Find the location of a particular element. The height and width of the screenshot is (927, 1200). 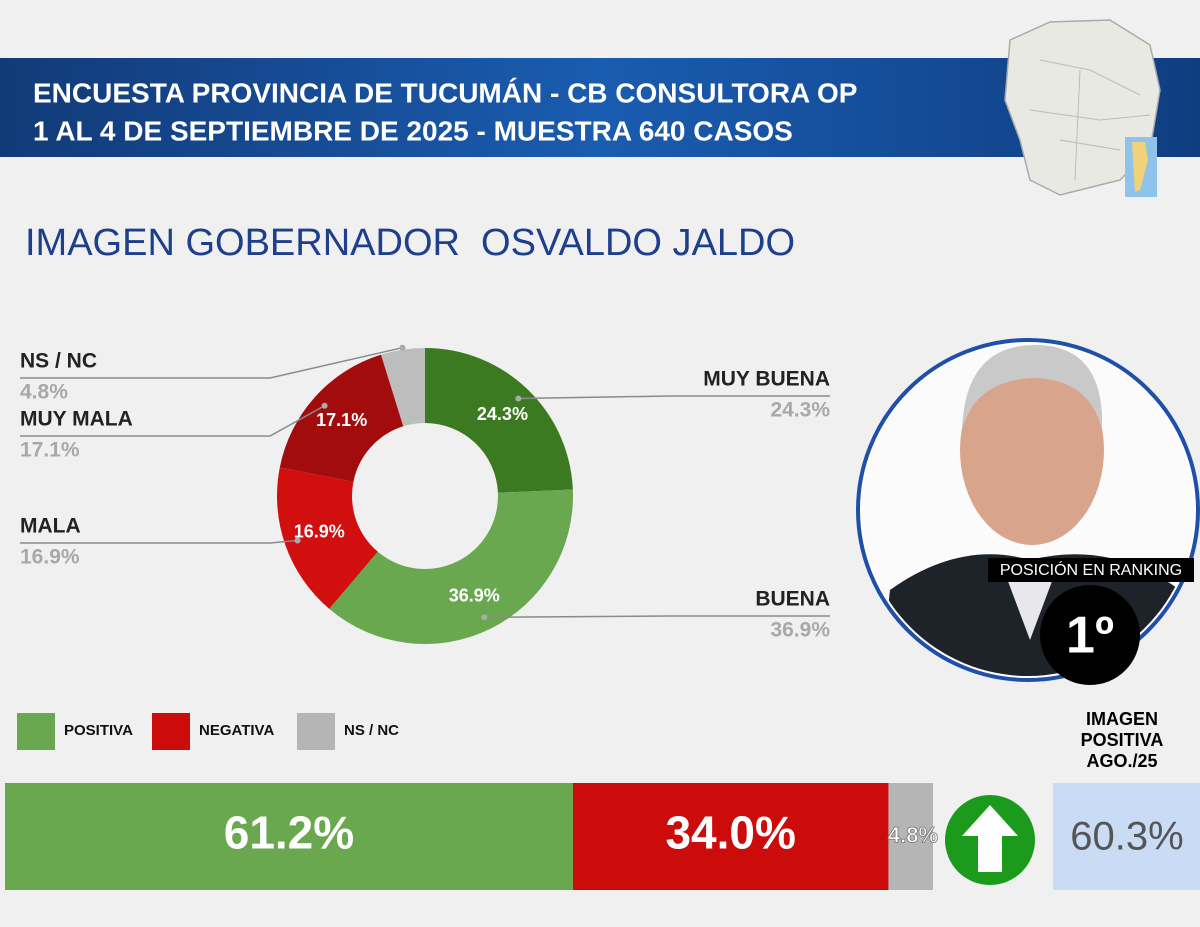

category-label: NS / NC is located at coordinates (58, 361).